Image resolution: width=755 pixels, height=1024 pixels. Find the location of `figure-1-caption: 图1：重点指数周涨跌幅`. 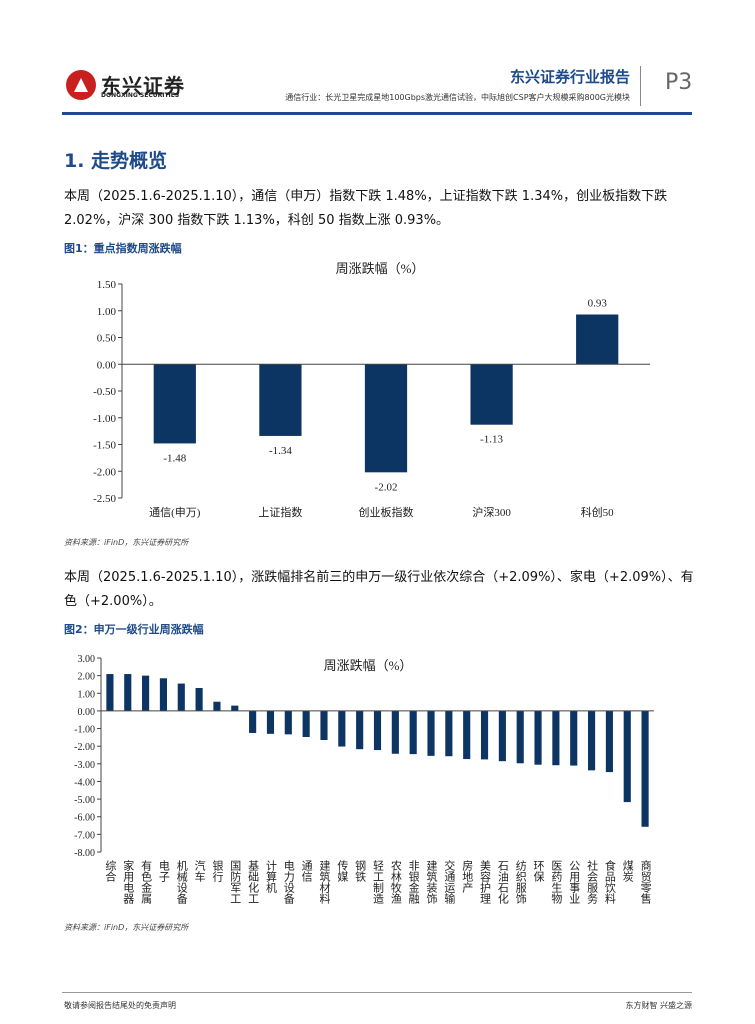

figure-1-caption: 图1：重点指数周涨跌幅 is located at coordinates (123, 248).